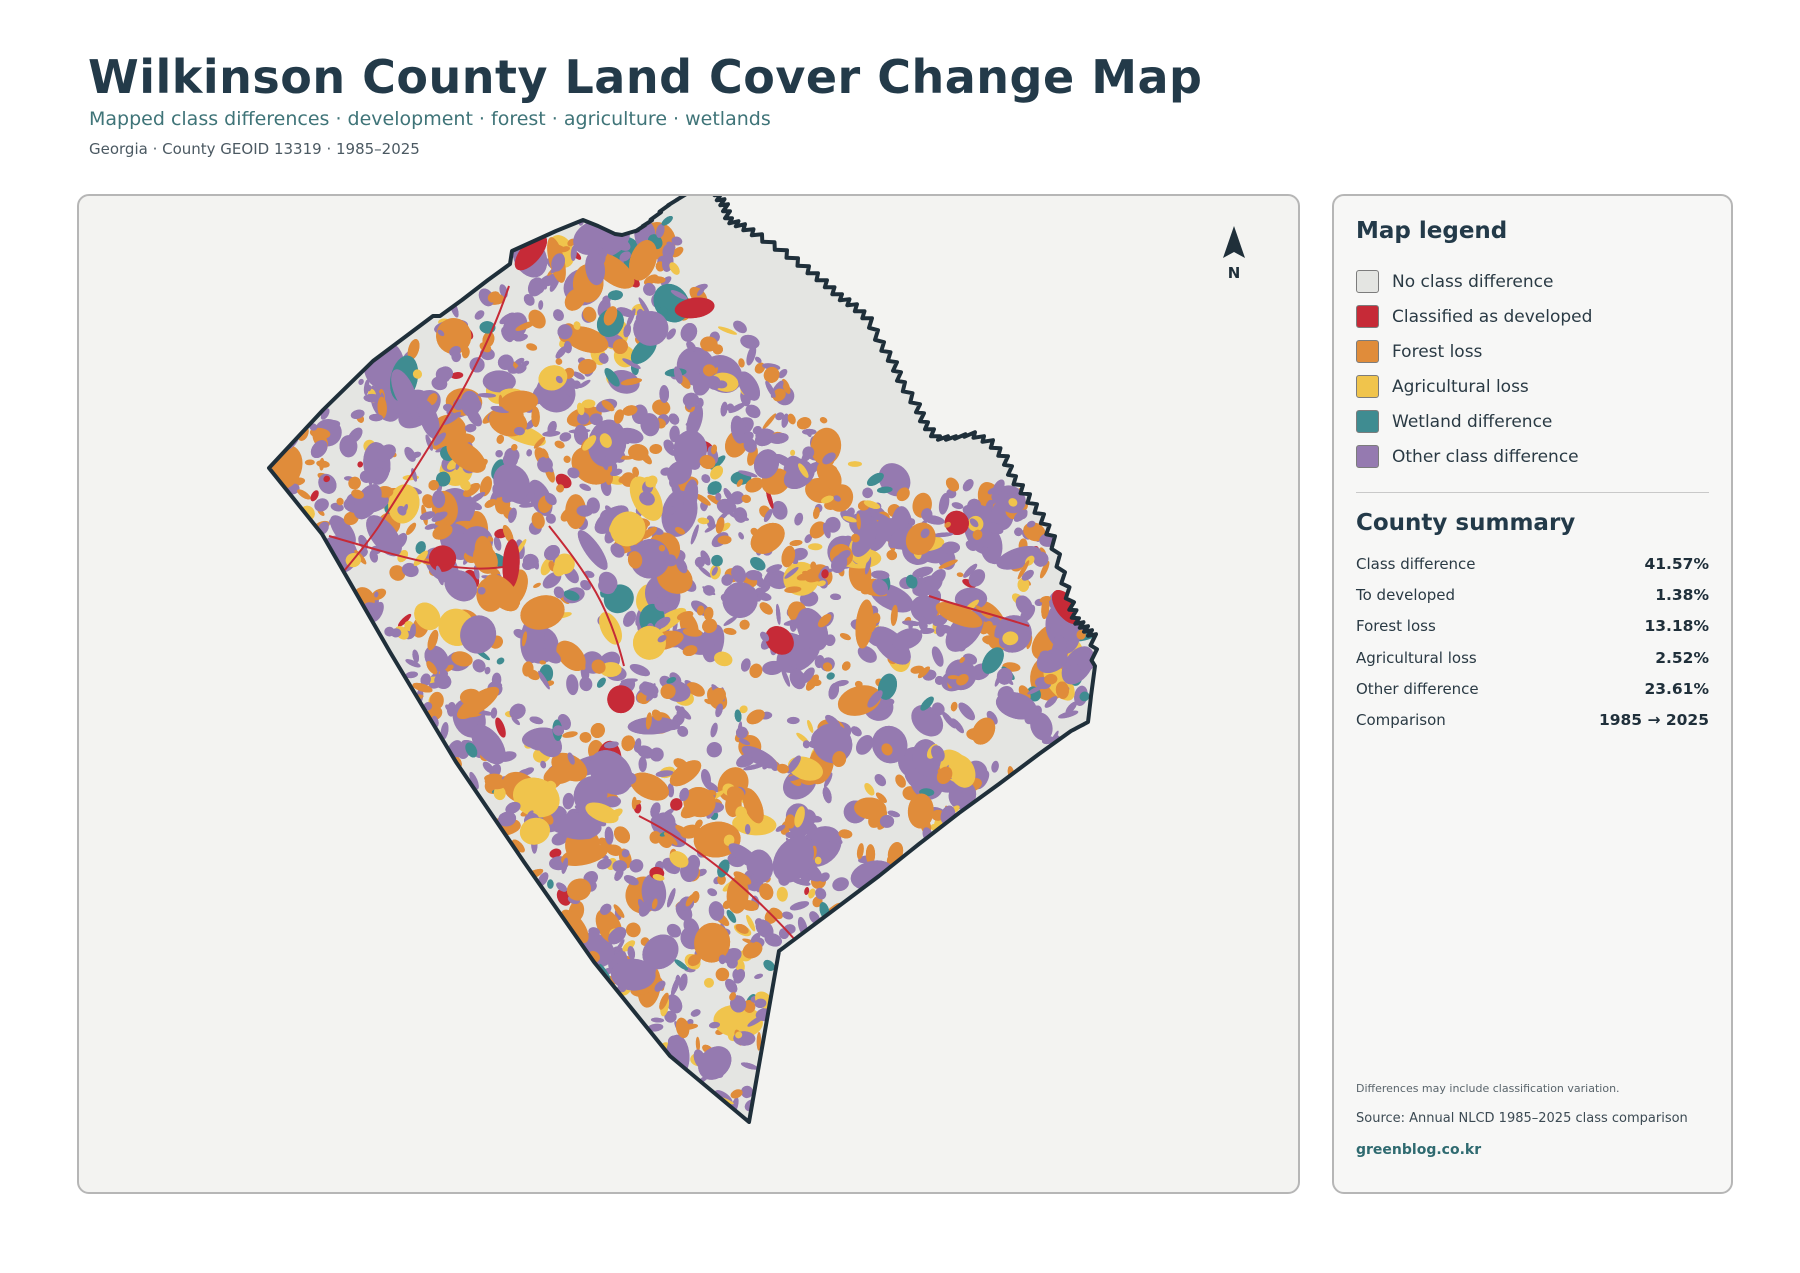  I want to click on legend-label: Other class difference, so click(1485, 456).